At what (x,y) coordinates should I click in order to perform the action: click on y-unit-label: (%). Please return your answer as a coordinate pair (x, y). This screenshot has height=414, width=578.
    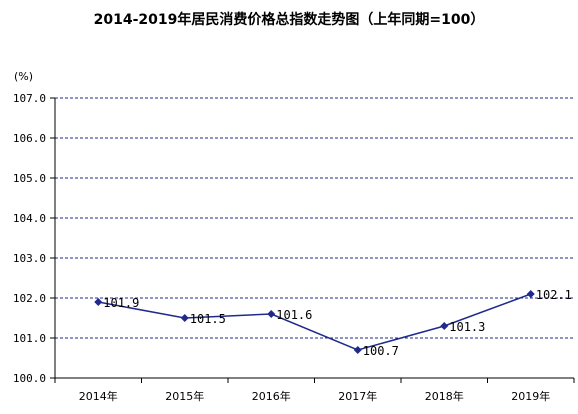
    Looking at the image, I should click on (23, 76).